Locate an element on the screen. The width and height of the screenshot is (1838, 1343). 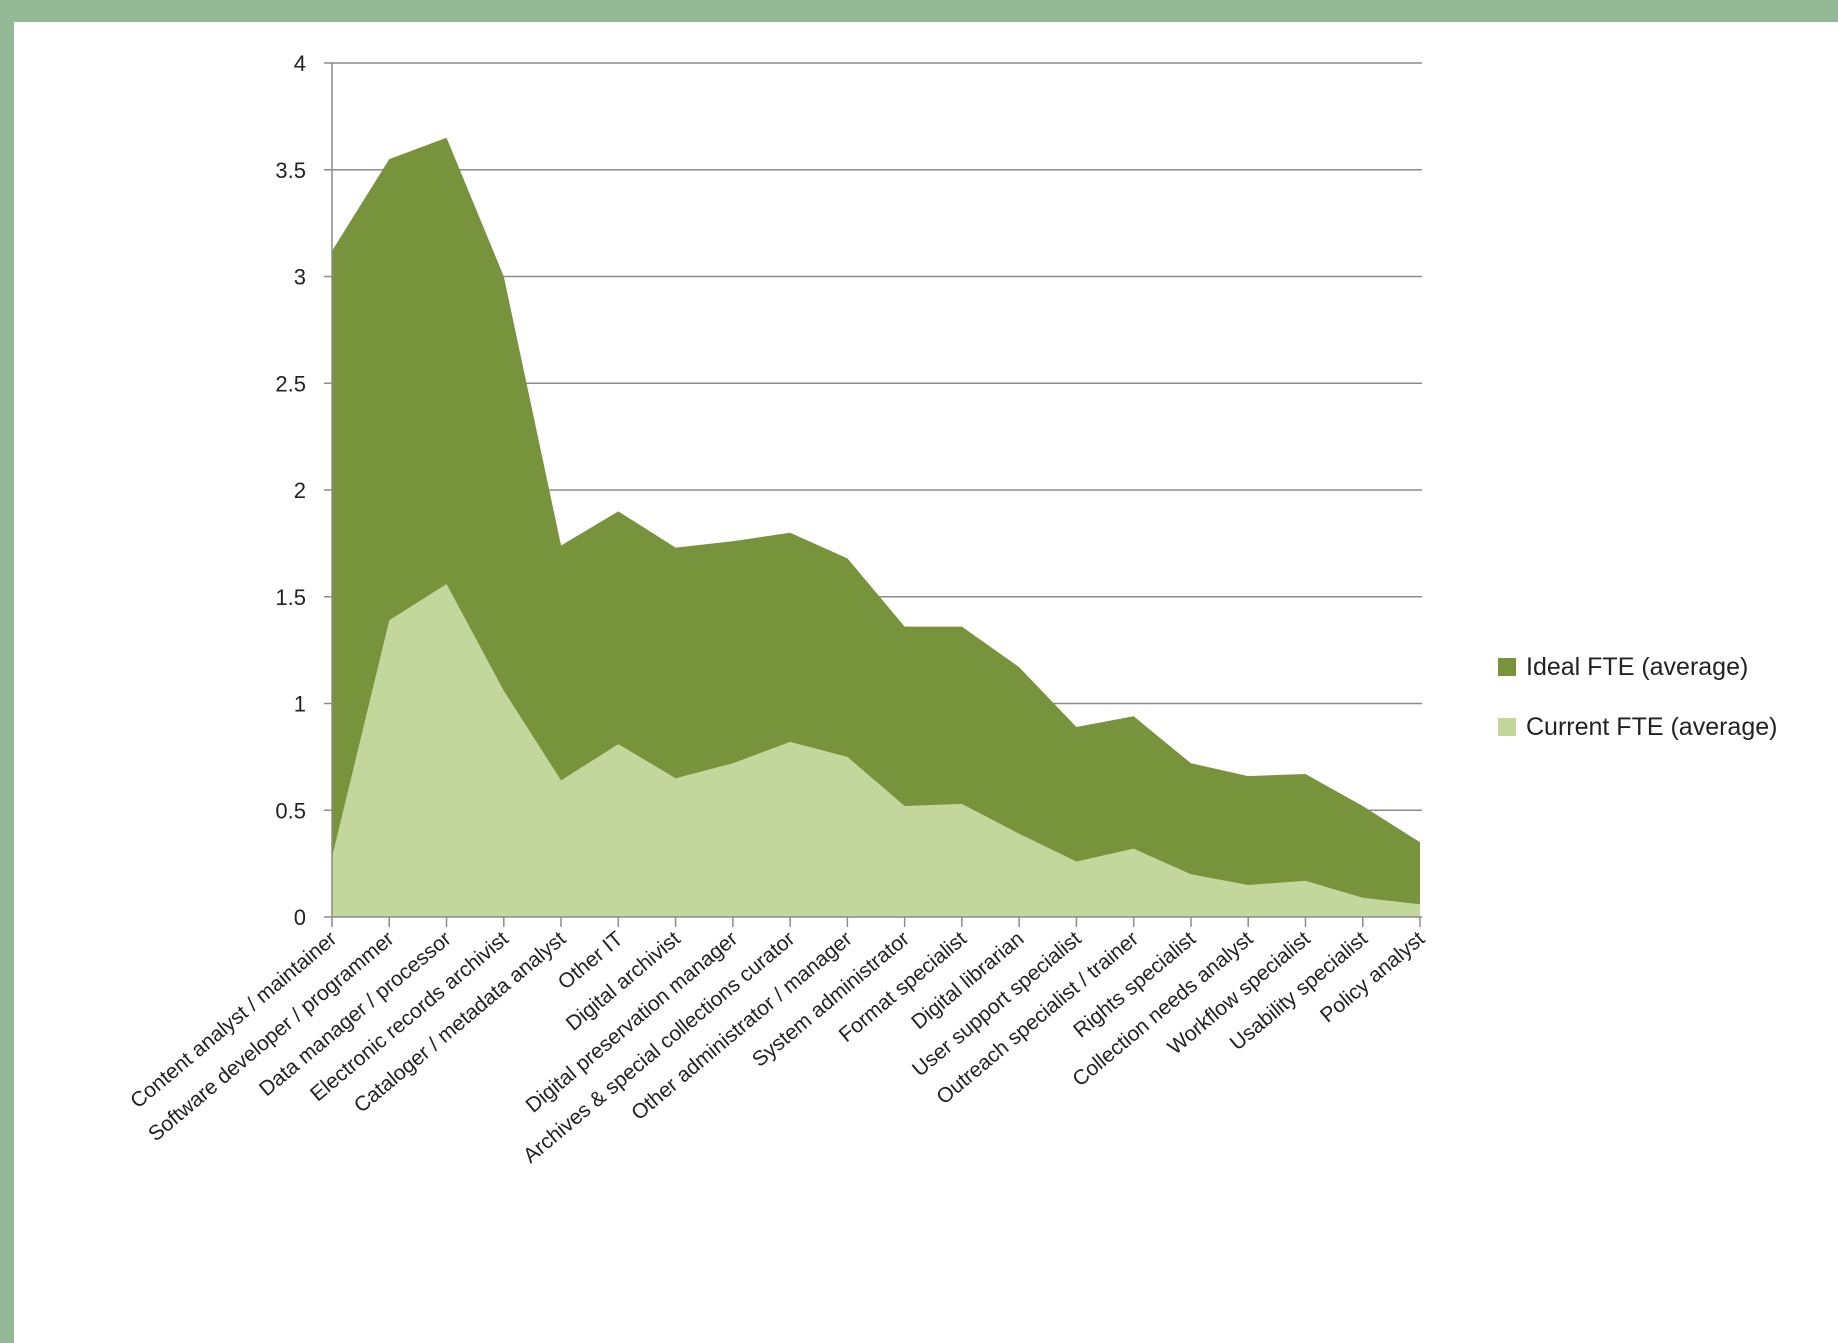
y-tick-label: 2.5 is located at coordinates (290, 383).